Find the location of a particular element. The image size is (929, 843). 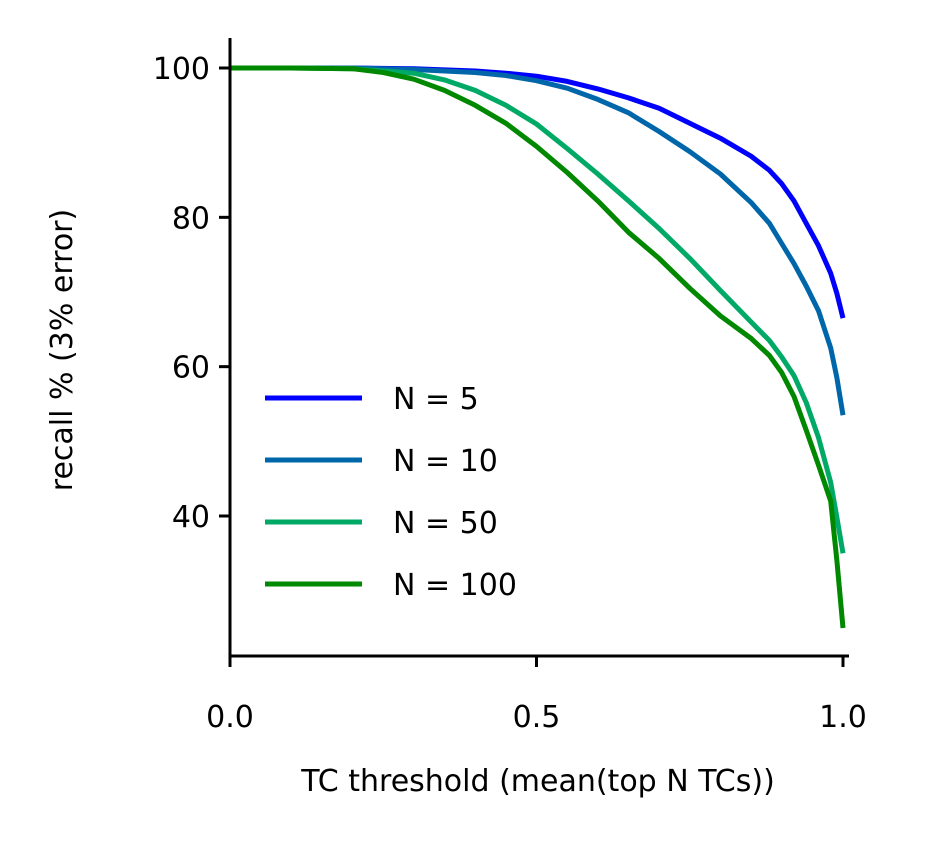

legend-label: N = 50 is located at coordinates (445, 523).